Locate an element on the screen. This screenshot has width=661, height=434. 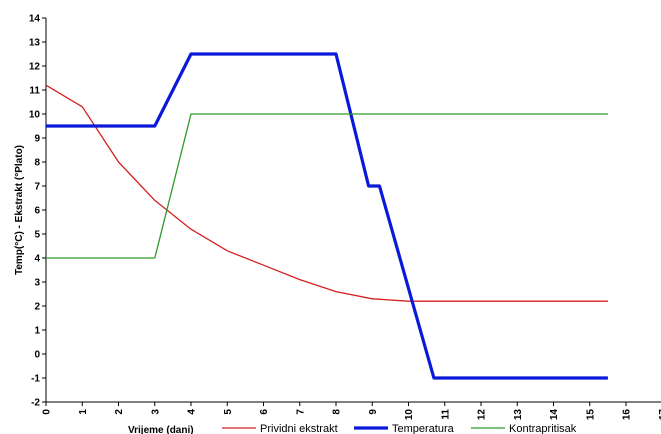
x-tick-label: 12 is located at coordinates (482, 415).